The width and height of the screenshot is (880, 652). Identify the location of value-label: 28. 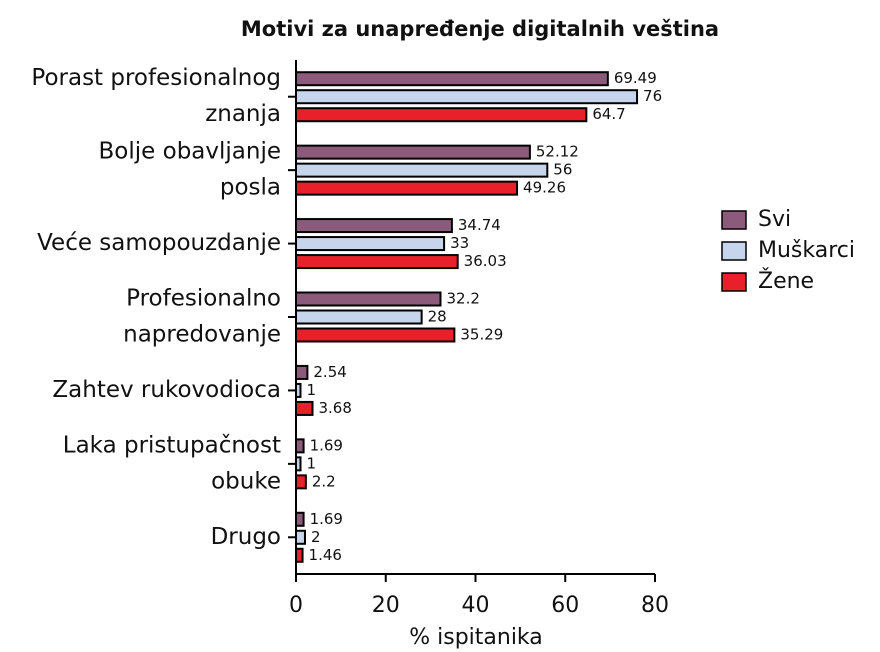
(437, 317).